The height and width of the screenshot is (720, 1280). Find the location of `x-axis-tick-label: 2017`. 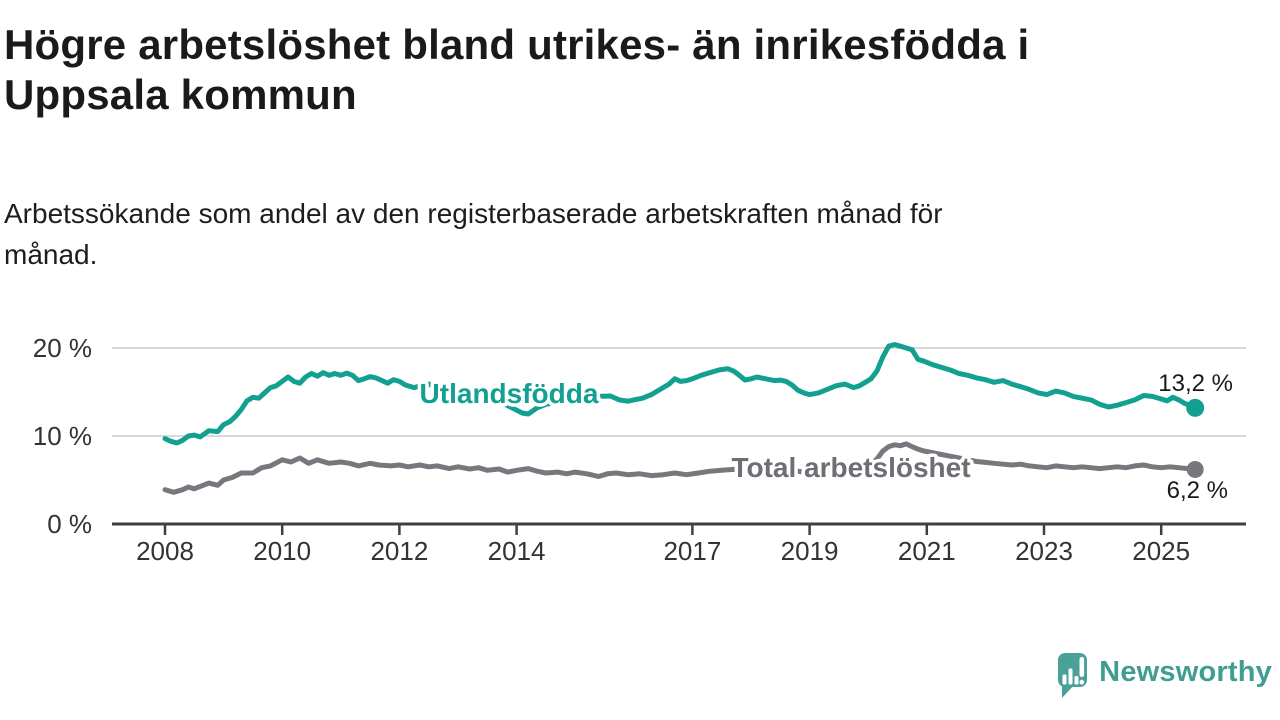

x-axis-tick-label: 2017 is located at coordinates (692, 551).